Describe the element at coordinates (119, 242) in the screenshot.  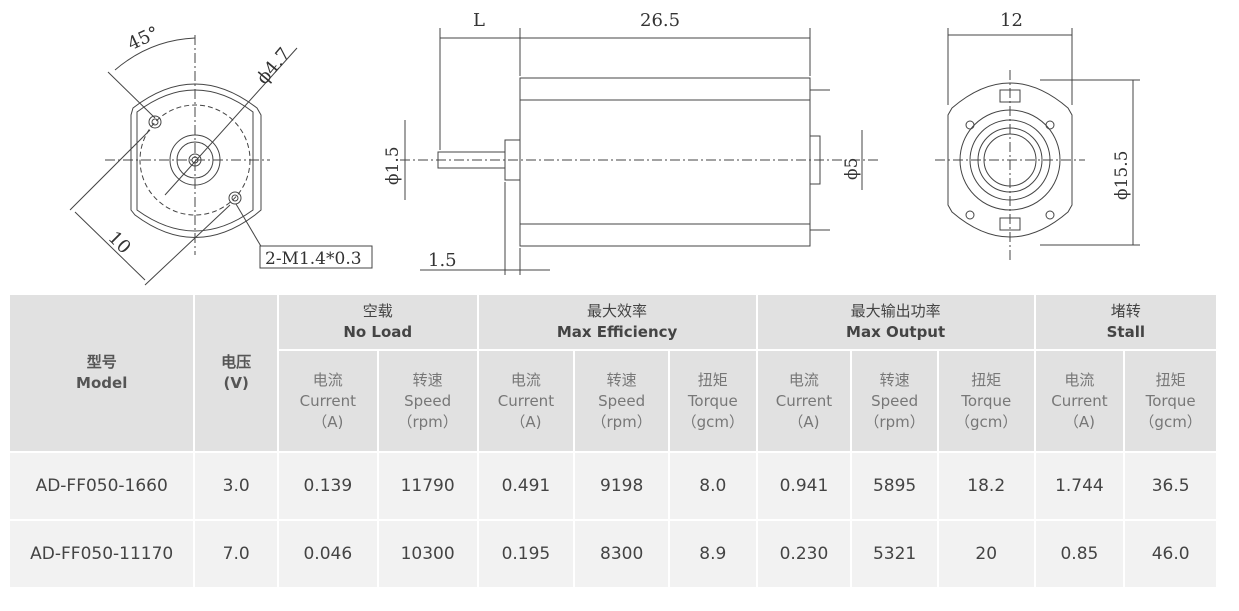
I see `width-label: 10` at that location.